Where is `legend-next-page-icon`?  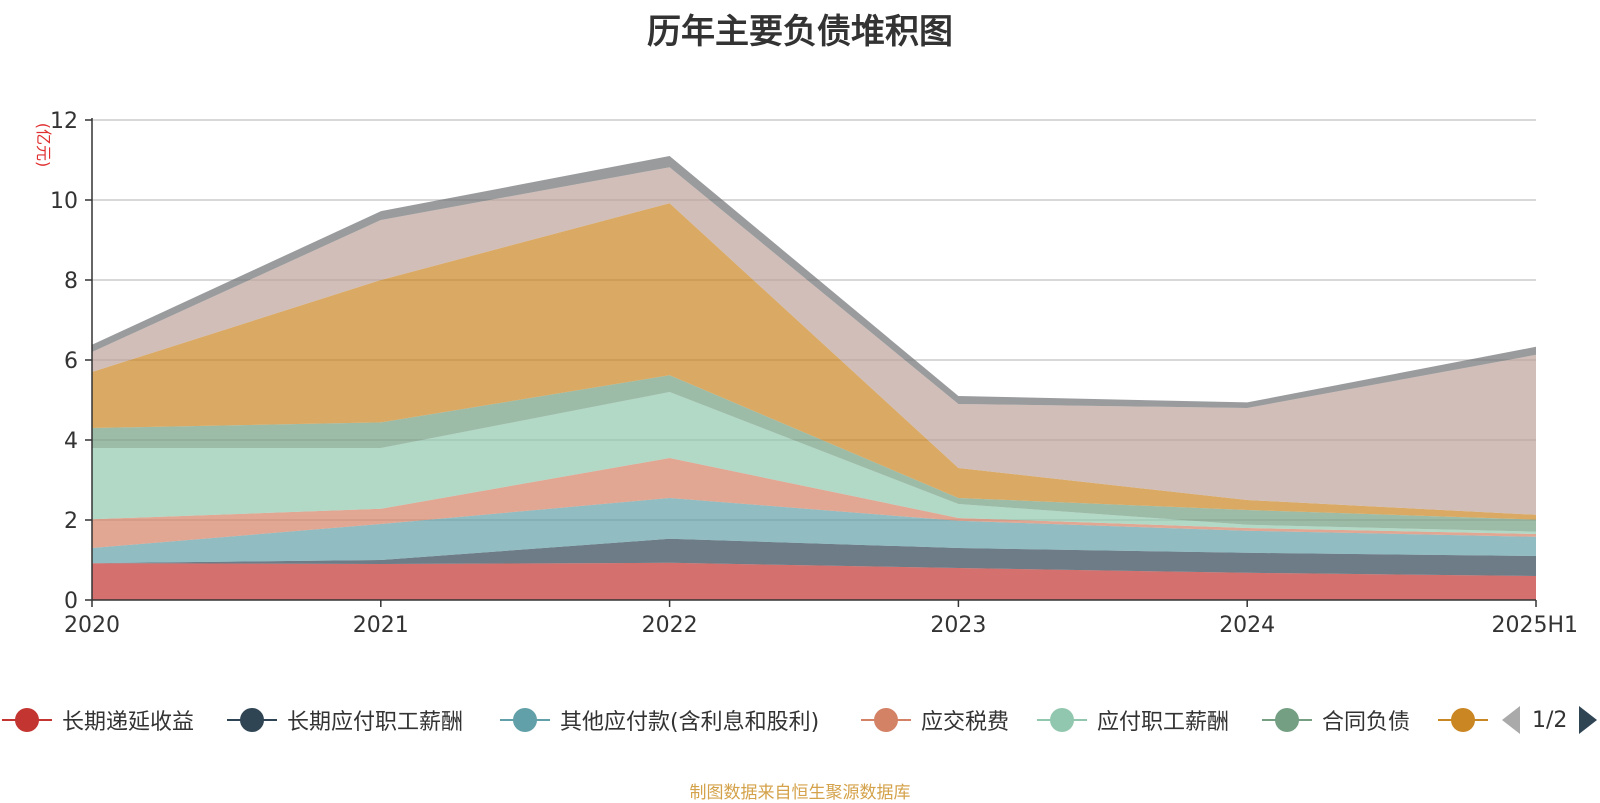
legend-next-page-icon is located at coordinates (1588, 720).